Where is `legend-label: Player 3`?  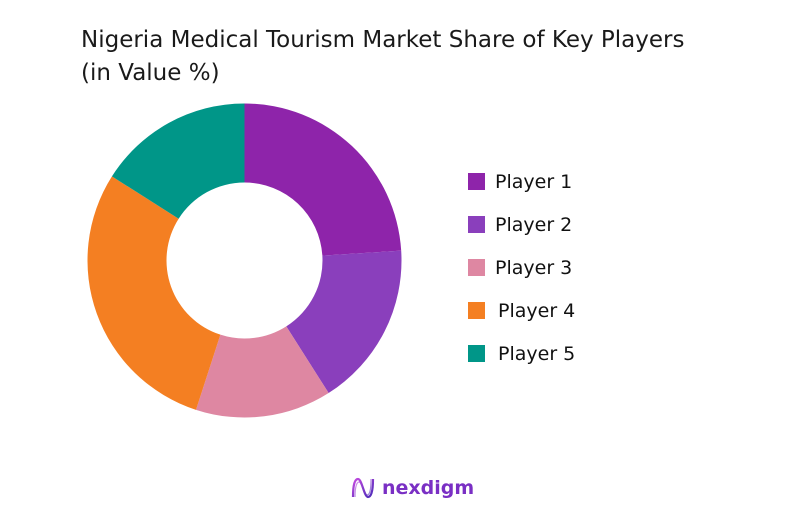
legend-label: Player 3 is located at coordinates (534, 267).